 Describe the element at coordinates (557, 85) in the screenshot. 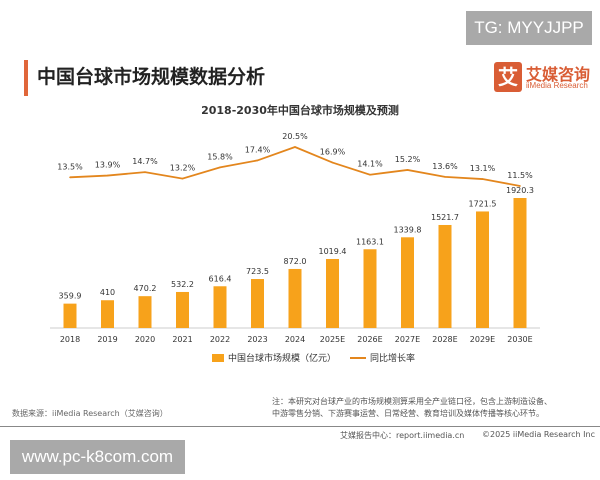

I see `logo-en: iiMedia Research` at that location.